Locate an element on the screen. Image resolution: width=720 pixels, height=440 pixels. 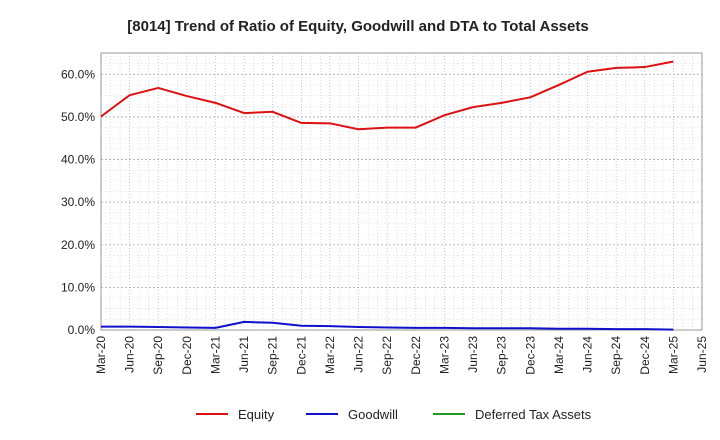
x-tick-label: Mar-25 is located at coordinates (673, 355).